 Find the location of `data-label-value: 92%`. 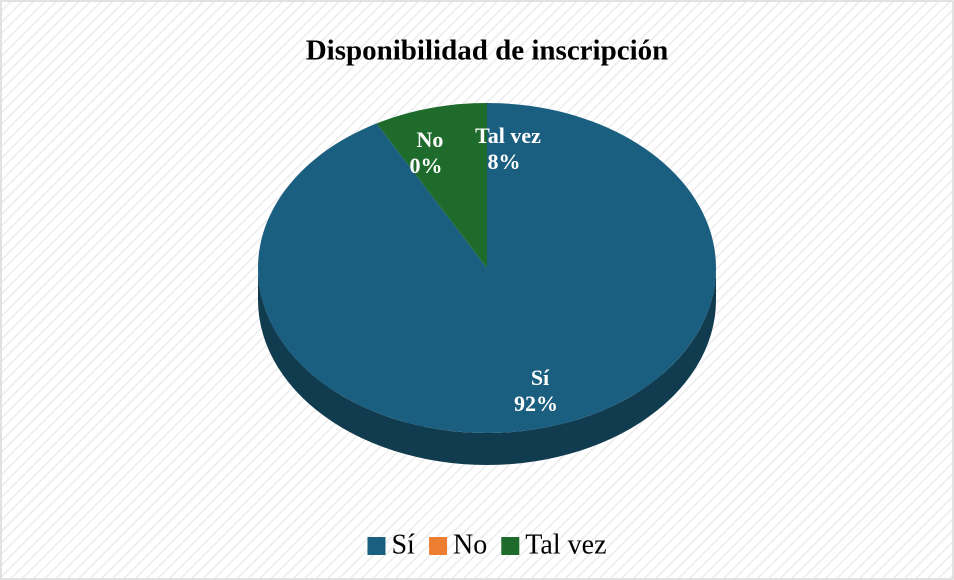

data-label-value: 92% is located at coordinates (536, 403).